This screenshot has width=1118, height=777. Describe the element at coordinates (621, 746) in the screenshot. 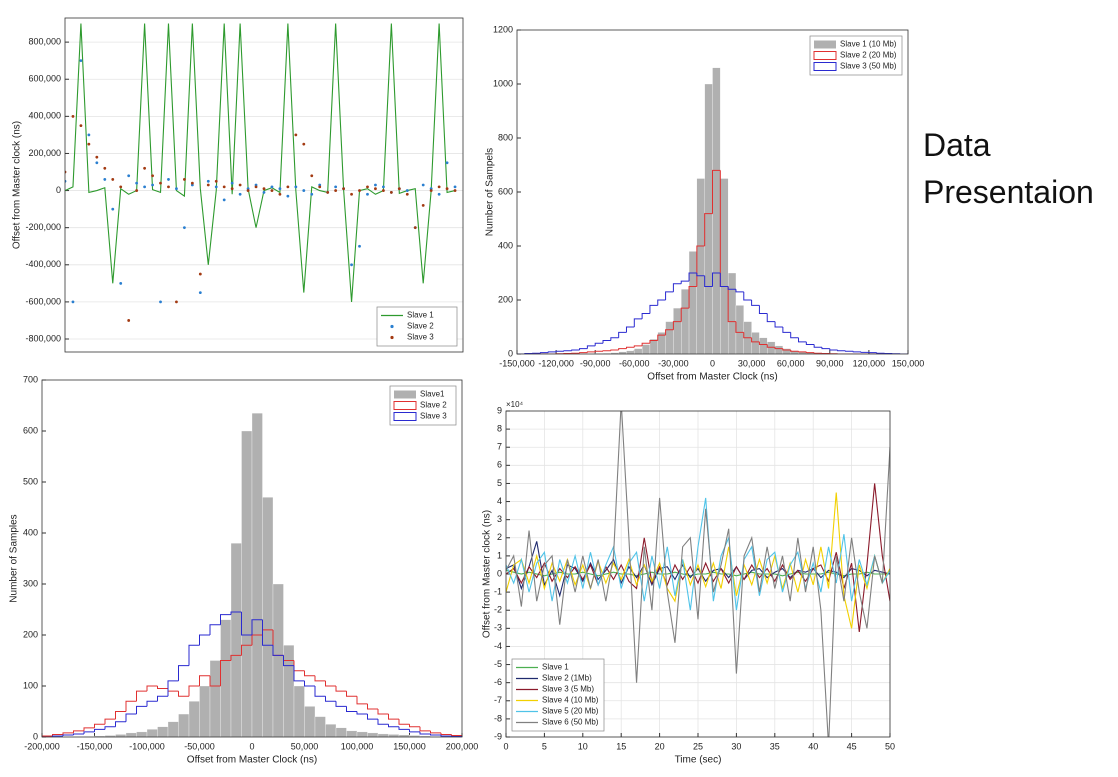

I see `x-tick-label: 15` at that location.